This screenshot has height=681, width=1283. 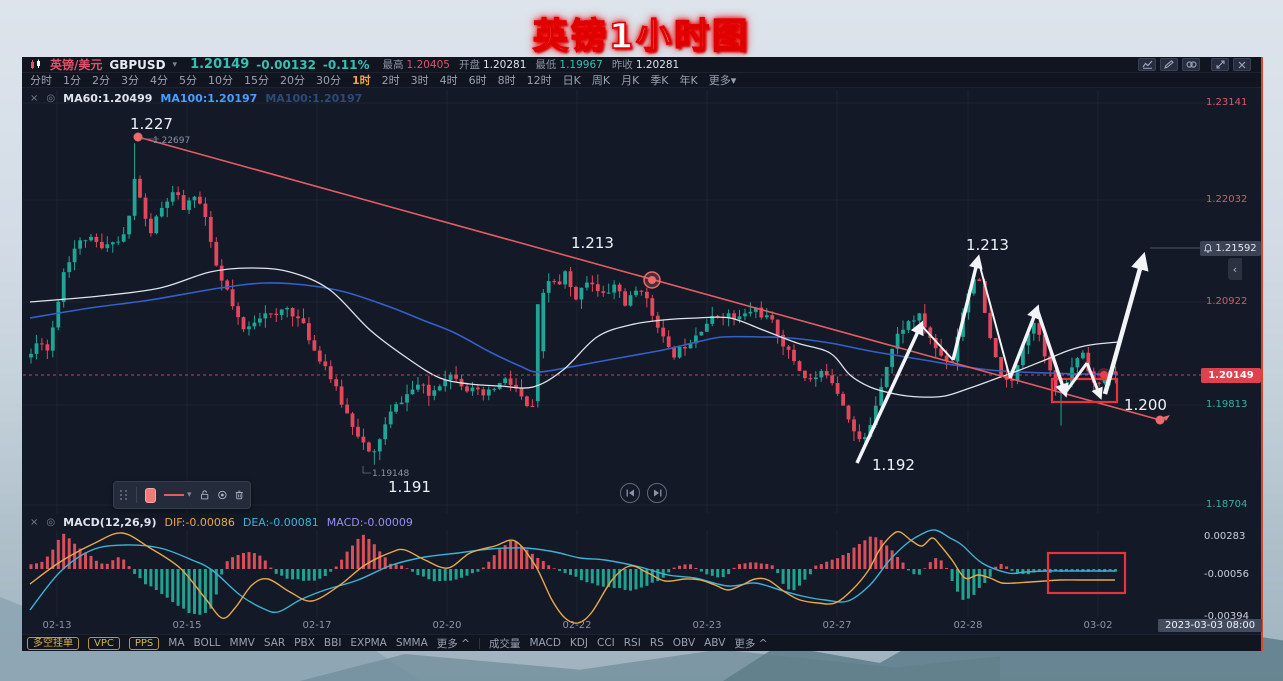 What do you see at coordinates (137, 64) in the screenshot?
I see `symbol-ticker: GBPUSD` at bounding box center [137, 64].